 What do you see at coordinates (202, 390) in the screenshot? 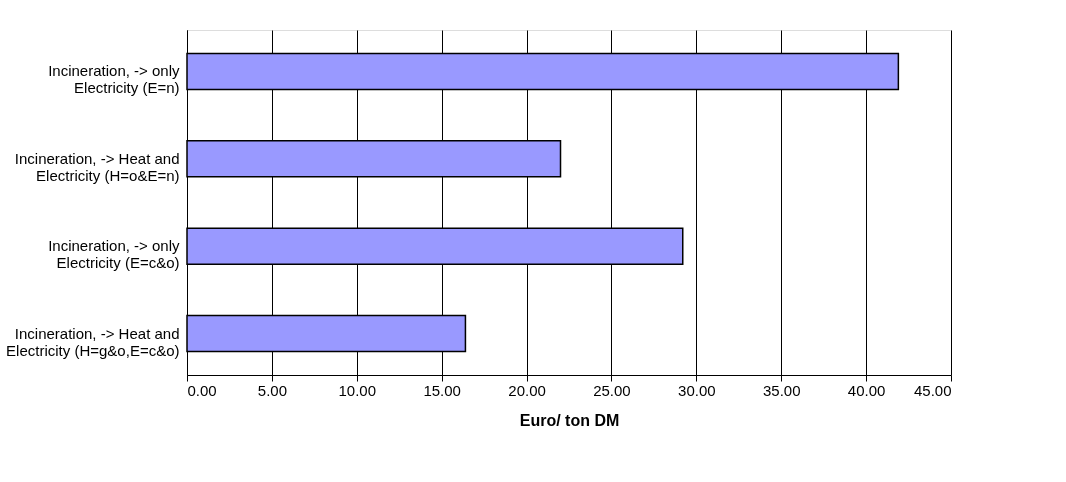
I see `x-tick-label: 0.00` at bounding box center [202, 390].